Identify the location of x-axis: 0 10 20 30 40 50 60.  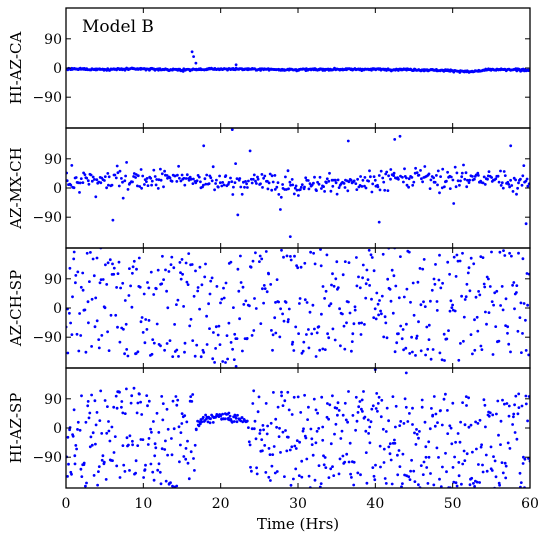
(300, 504).